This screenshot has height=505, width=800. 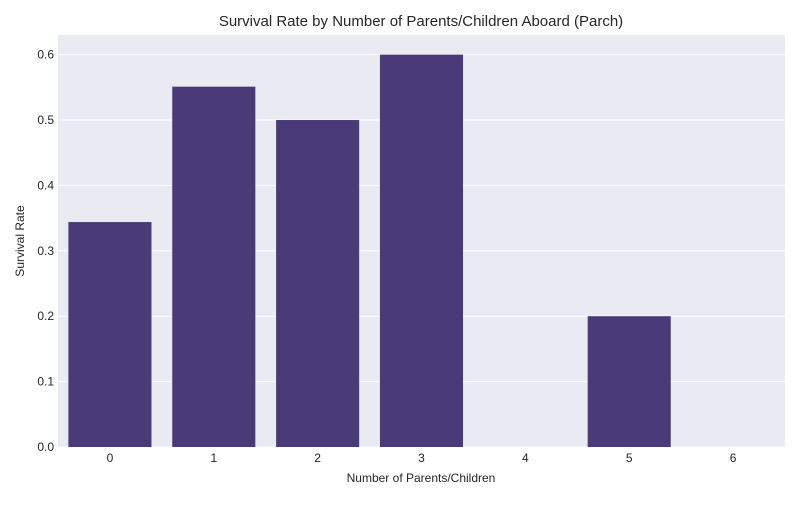 What do you see at coordinates (629, 458) in the screenshot?
I see `x-tick-label: 5` at bounding box center [629, 458].